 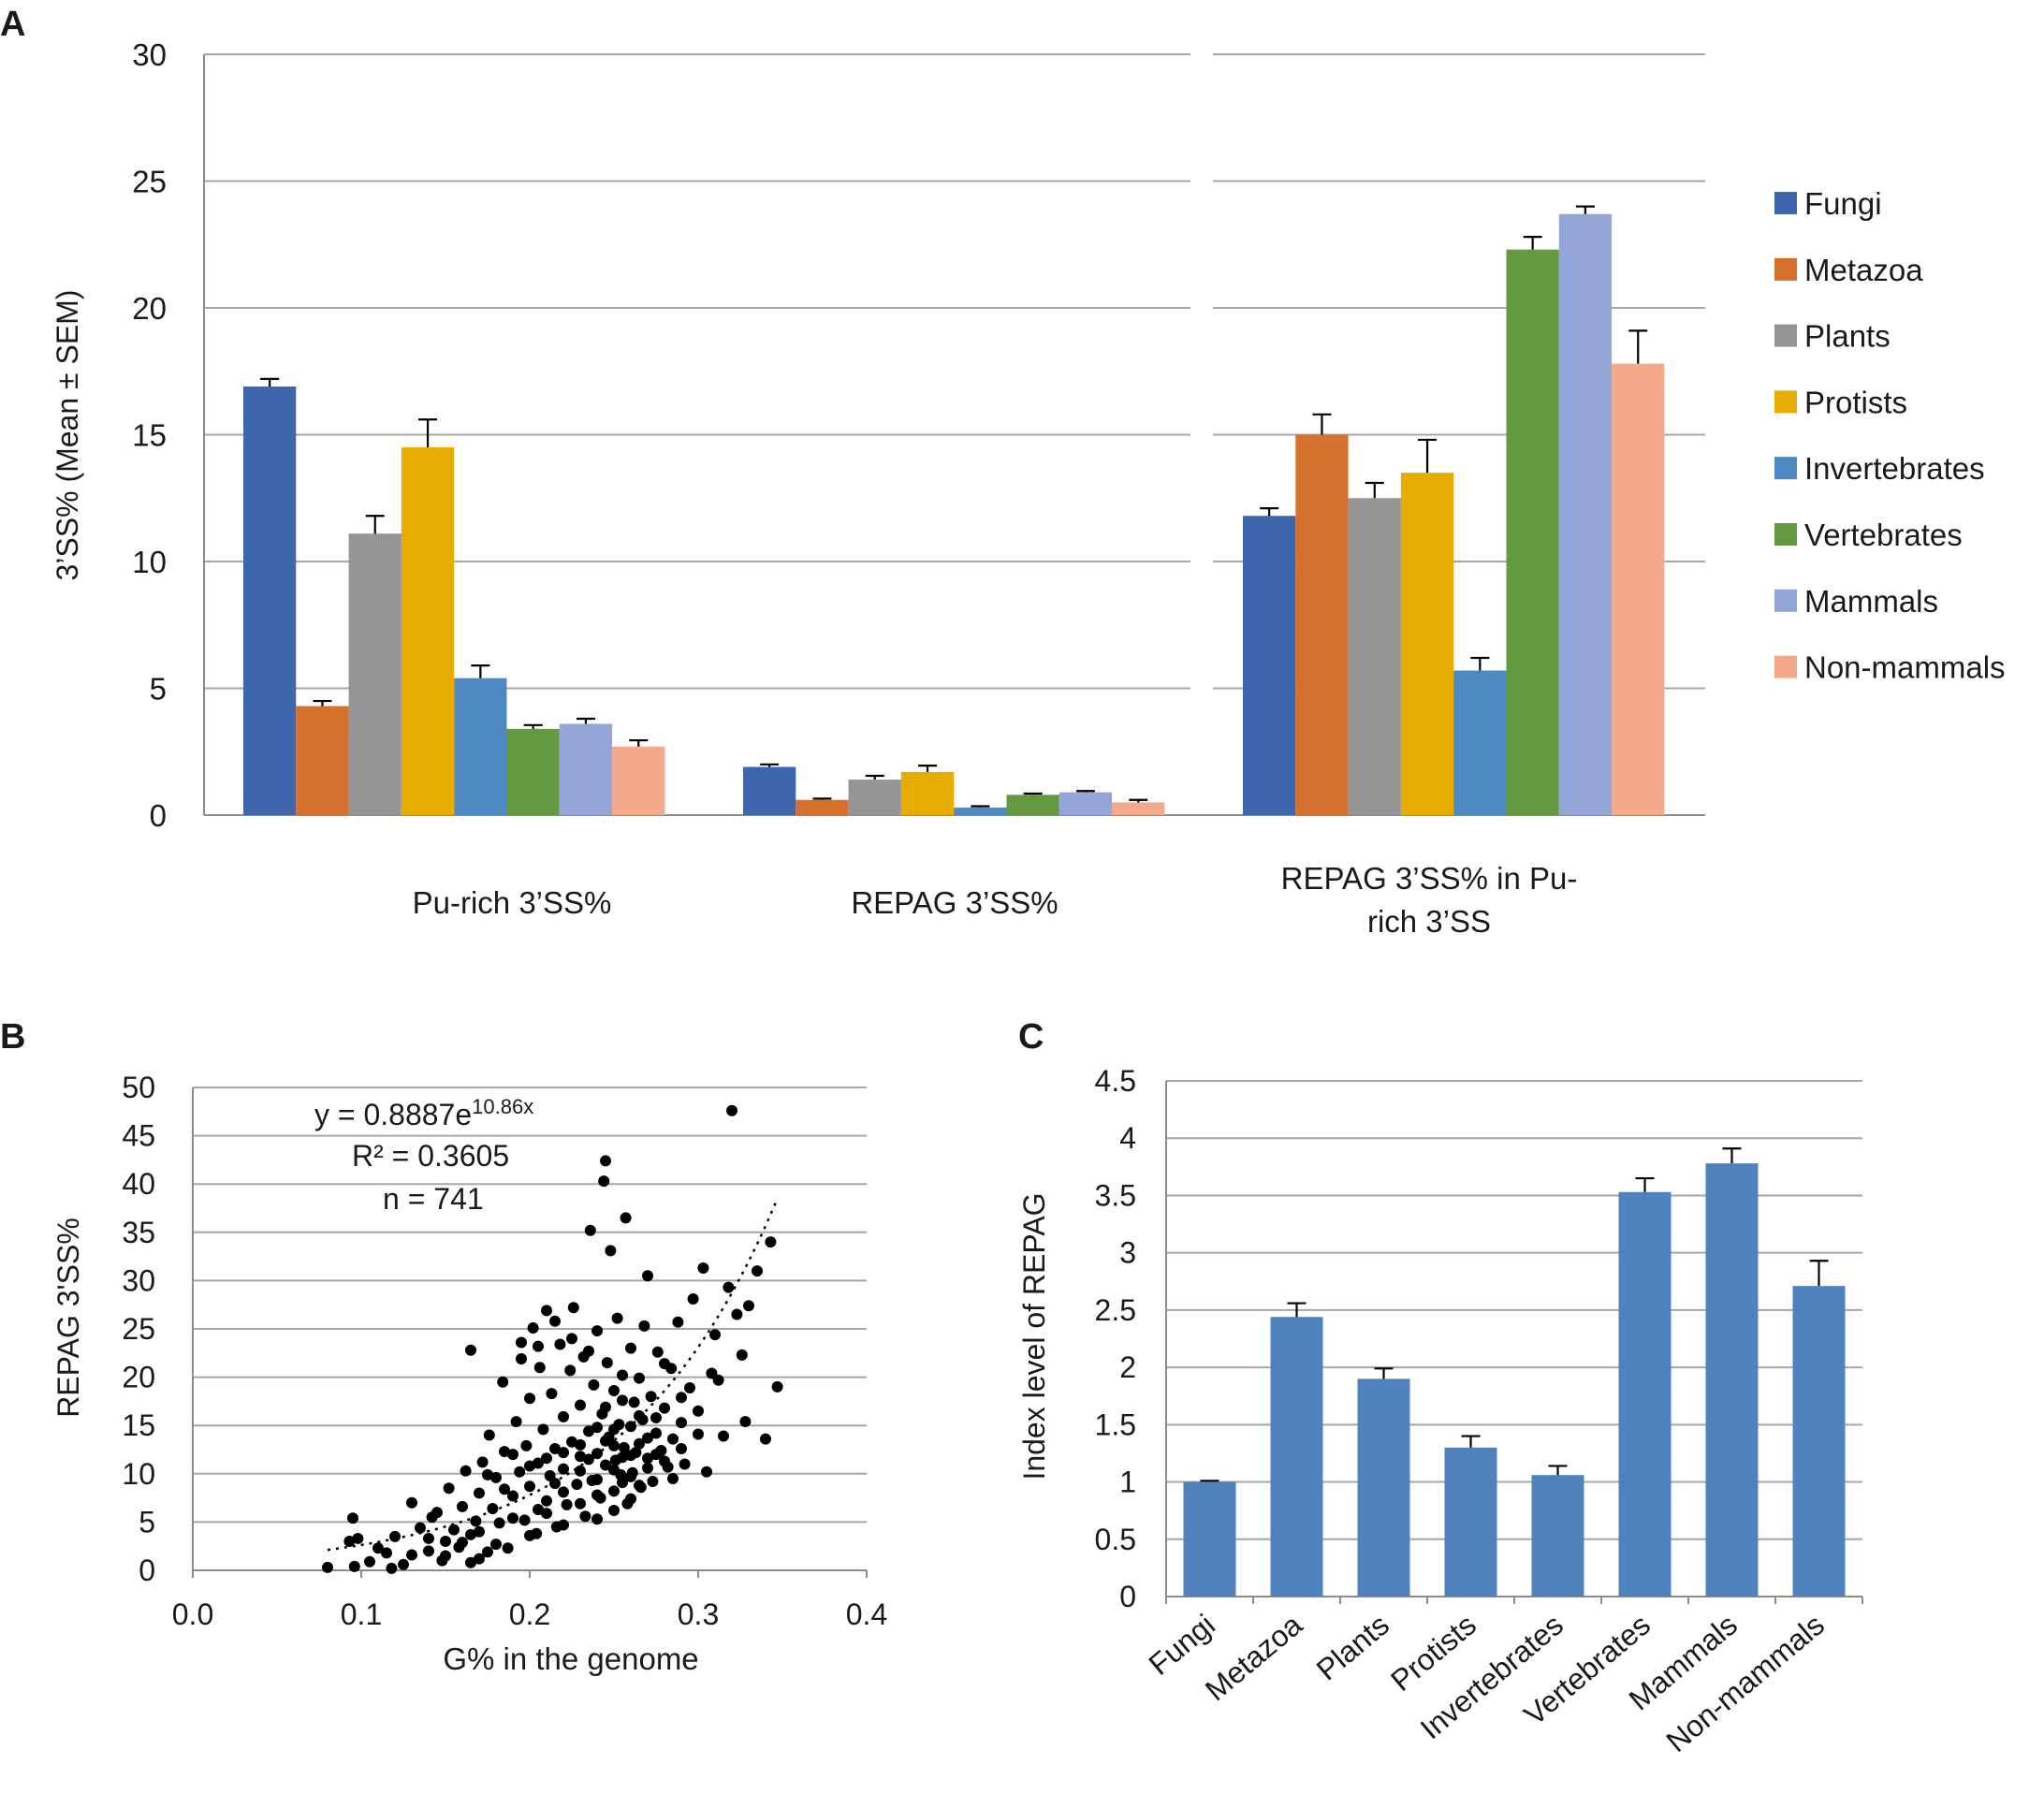 What do you see at coordinates (138, 1280) in the screenshot?
I see `chart-b-ytick-label: 30` at bounding box center [138, 1280].